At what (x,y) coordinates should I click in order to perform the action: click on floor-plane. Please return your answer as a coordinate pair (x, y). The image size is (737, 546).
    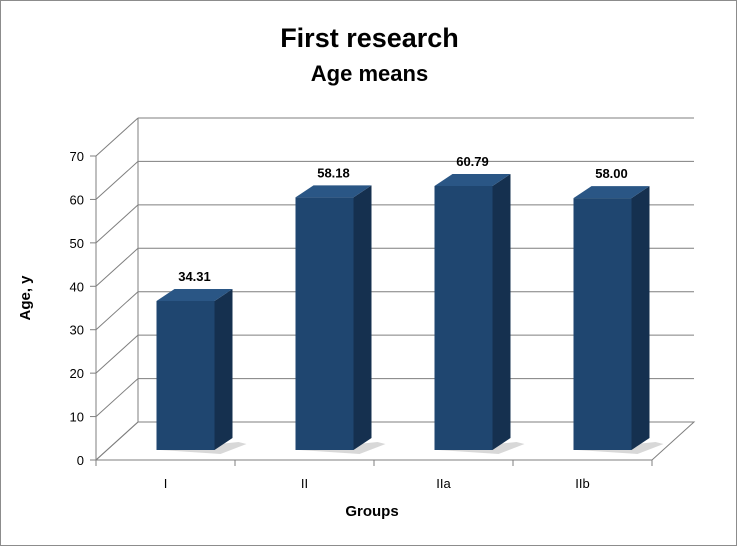
    Looking at the image, I should click on (395, 441).